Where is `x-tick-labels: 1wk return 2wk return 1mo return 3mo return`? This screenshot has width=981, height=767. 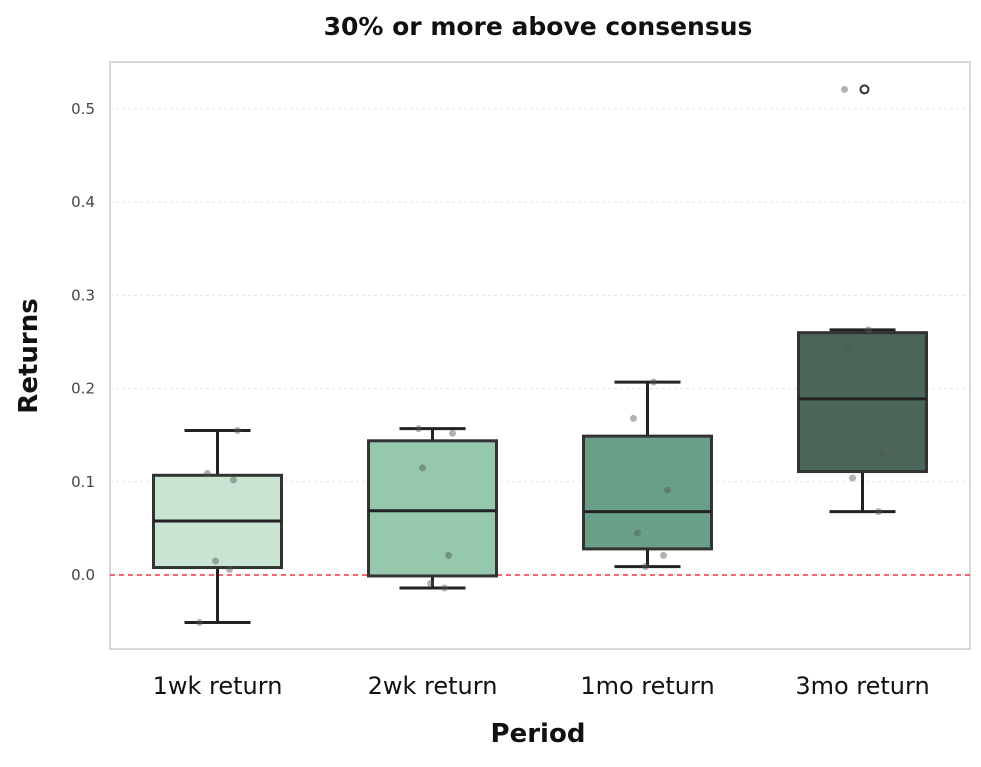
x-tick-labels: 1wk return 2wk return 1mo return 3mo return is located at coordinates (541, 686).